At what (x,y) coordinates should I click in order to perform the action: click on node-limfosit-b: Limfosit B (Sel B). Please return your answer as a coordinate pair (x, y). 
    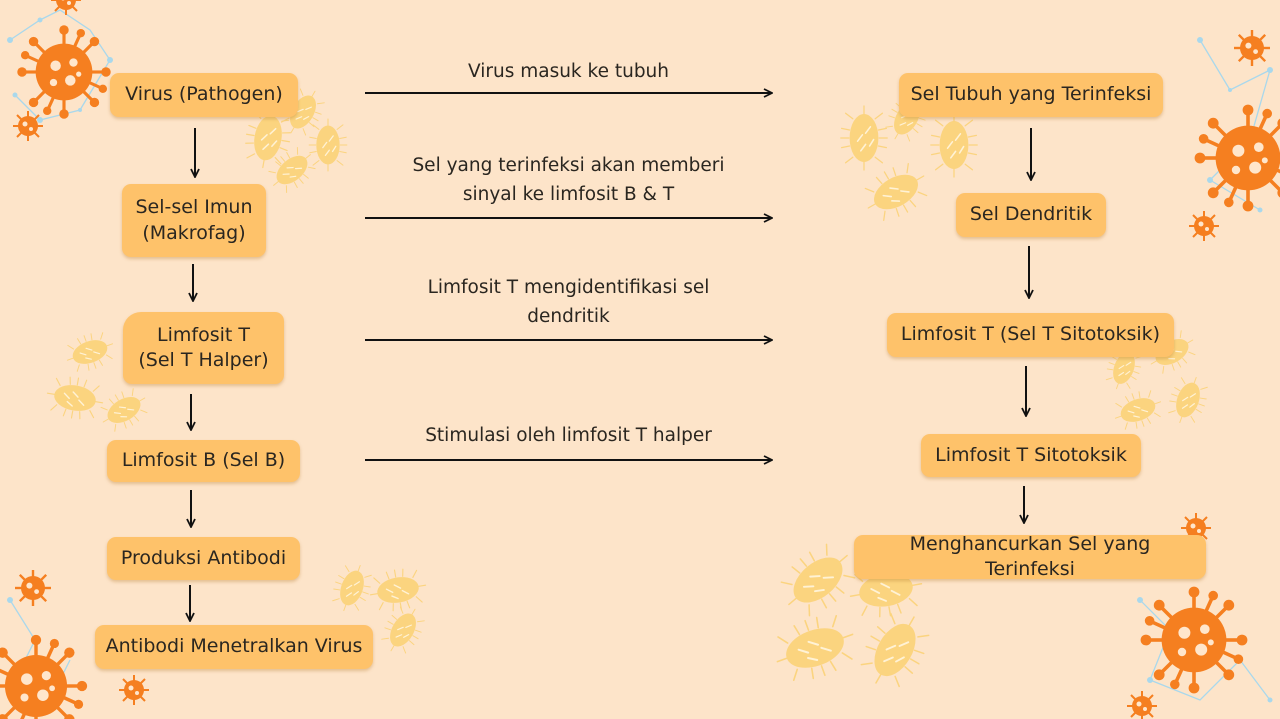
    Looking at the image, I should click on (203, 461).